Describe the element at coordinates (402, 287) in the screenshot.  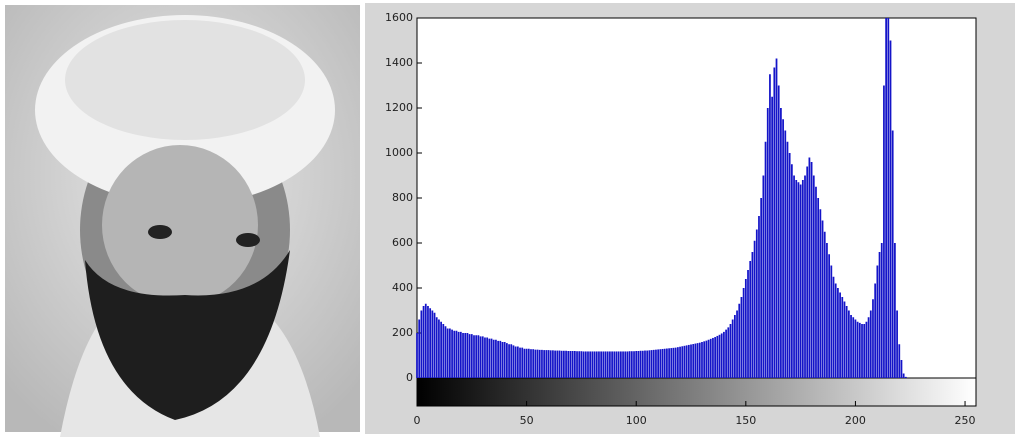
I see `y-tick-label: 400` at that location.